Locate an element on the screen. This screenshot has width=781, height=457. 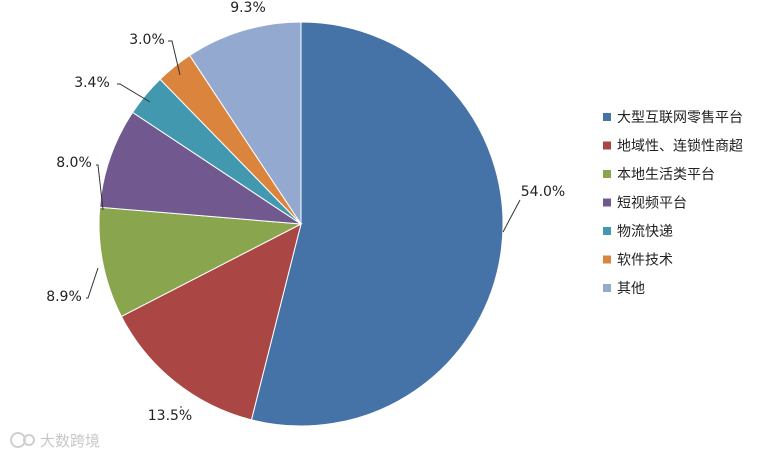
legend-label-6: 软件技术 is located at coordinates (645, 261).